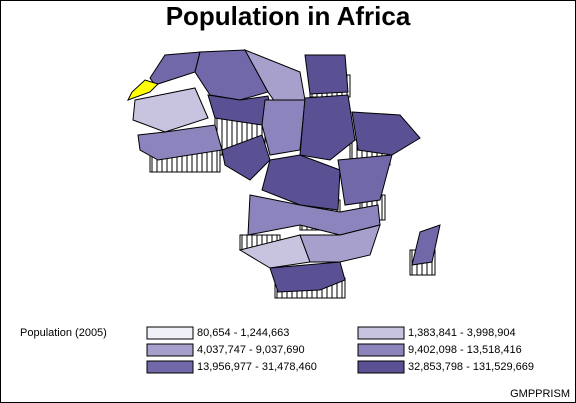 The image size is (576, 403). What do you see at coordinates (63, 333) in the screenshot?
I see `legend-label: Population (2005)` at bounding box center [63, 333].